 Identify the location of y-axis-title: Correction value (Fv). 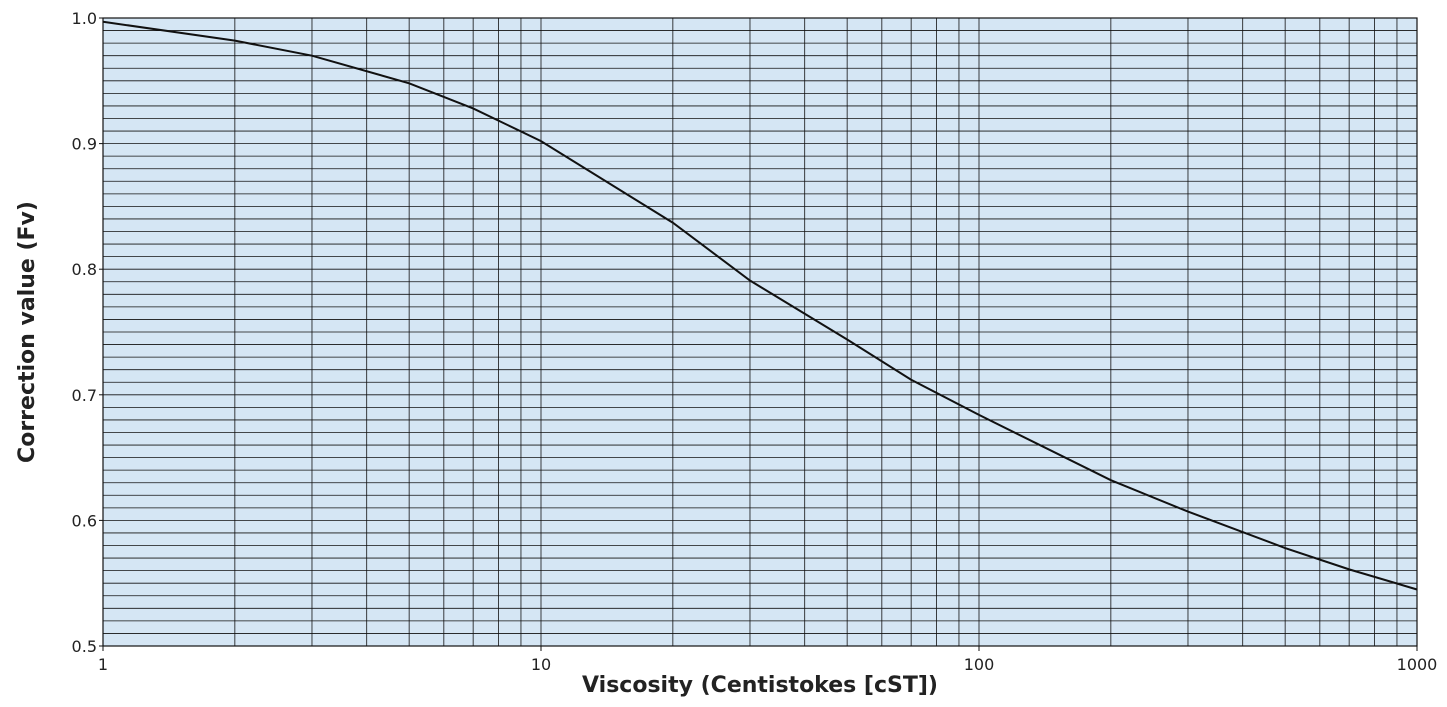
(27, 332).